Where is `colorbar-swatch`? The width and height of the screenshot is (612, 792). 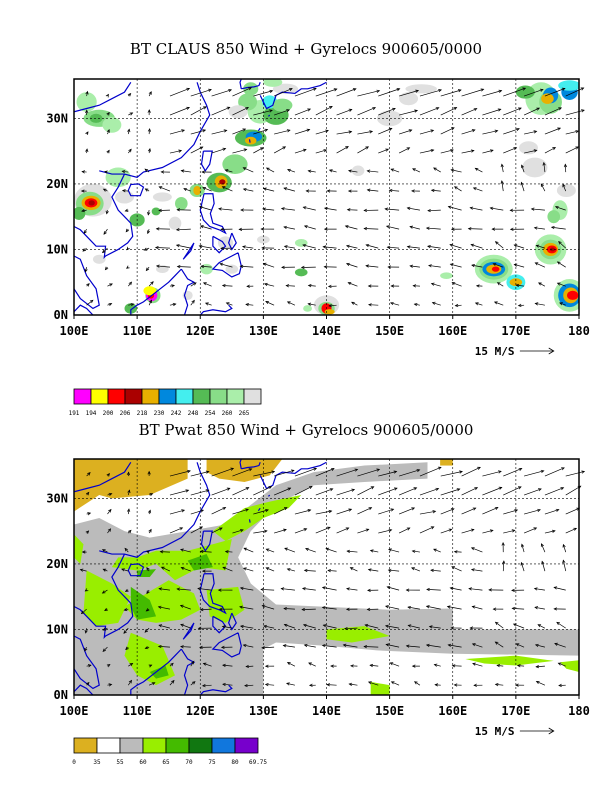
colorbar-swatch is located at coordinates (99, 396).